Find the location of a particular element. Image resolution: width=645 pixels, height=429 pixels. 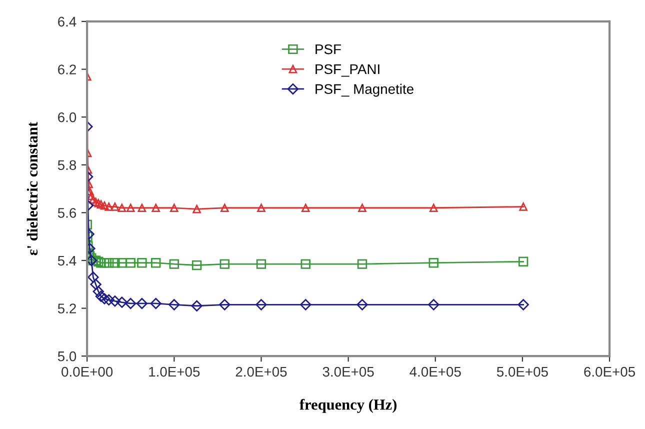

x-tick-label: 4.0E+05 is located at coordinates (435, 371).